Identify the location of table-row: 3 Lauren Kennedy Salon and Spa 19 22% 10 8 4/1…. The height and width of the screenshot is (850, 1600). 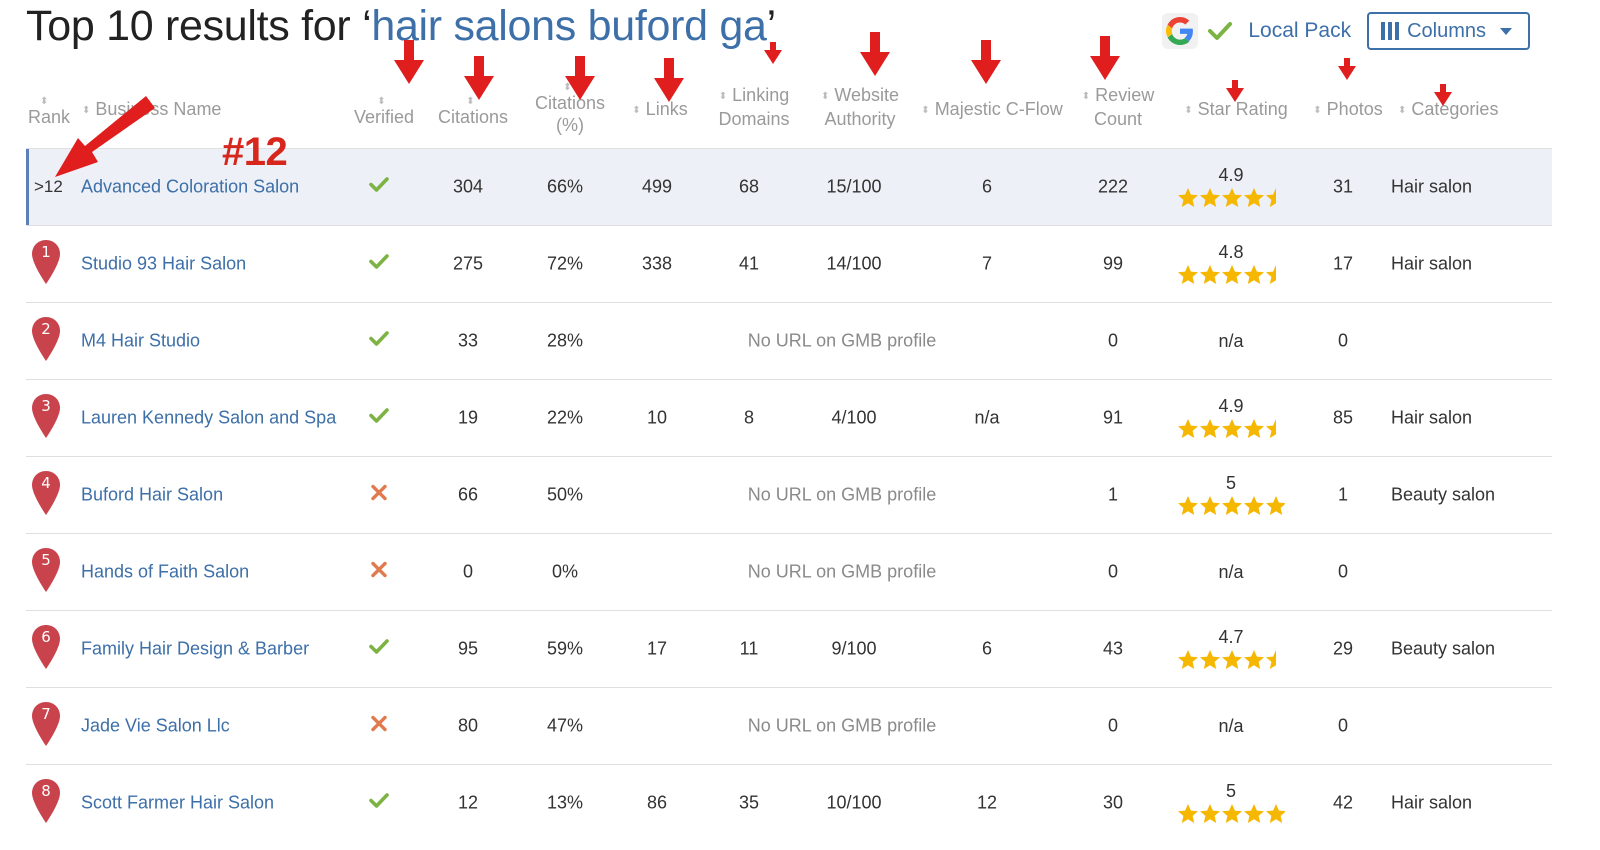
(789, 417).